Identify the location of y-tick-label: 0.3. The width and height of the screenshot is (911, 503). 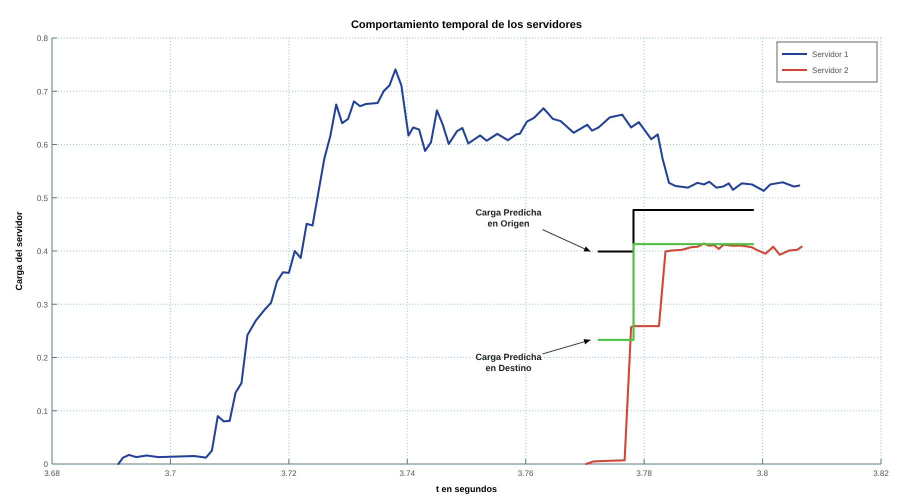
(42, 305).